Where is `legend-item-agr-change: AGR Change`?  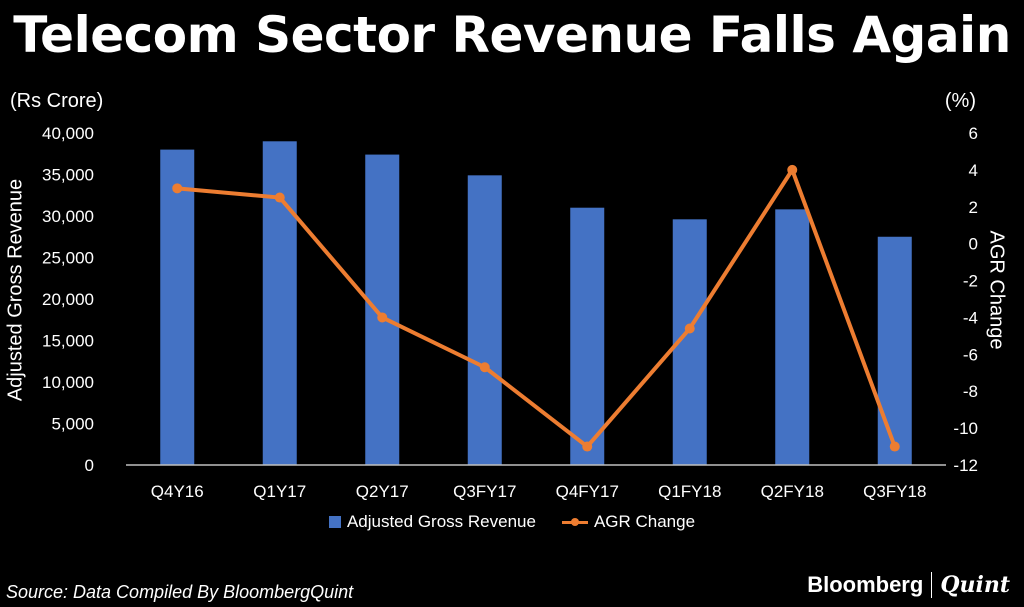 legend-item-agr-change: AGR Change is located at coordinates (628, 522).